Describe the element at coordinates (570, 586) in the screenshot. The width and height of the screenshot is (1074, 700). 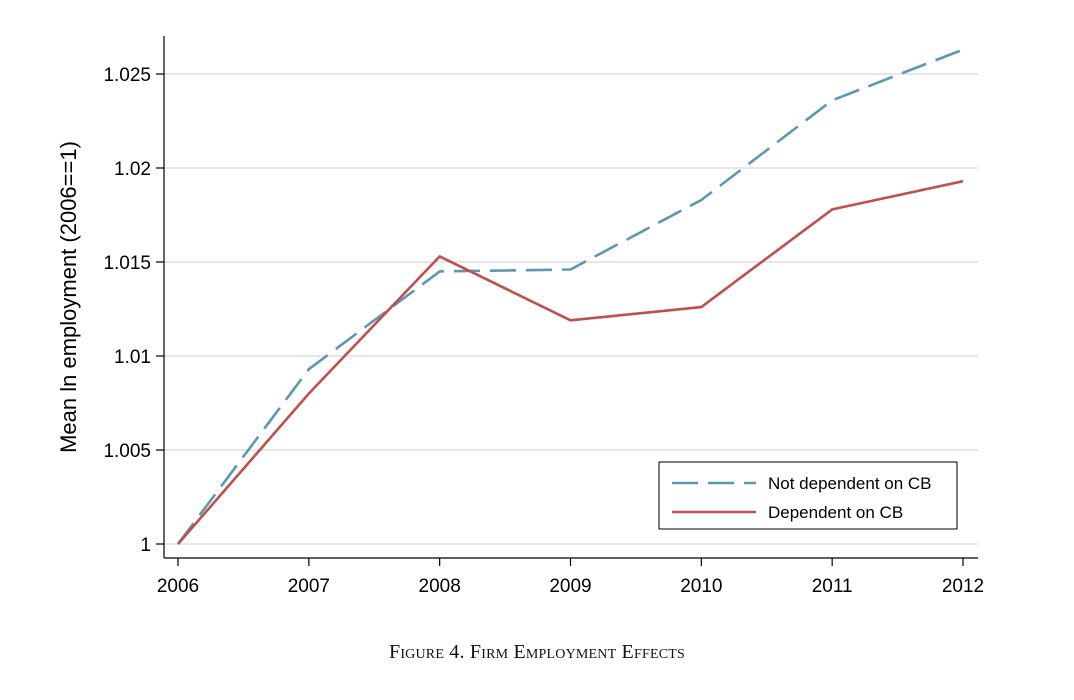
I see `x-tick-label: 2009` at that location.